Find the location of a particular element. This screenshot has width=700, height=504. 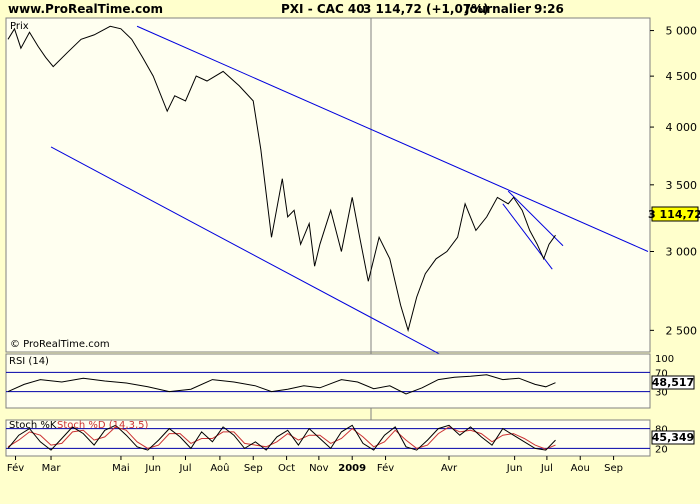

price-tick-label: 3 000 is located at coordinates (682, 251).